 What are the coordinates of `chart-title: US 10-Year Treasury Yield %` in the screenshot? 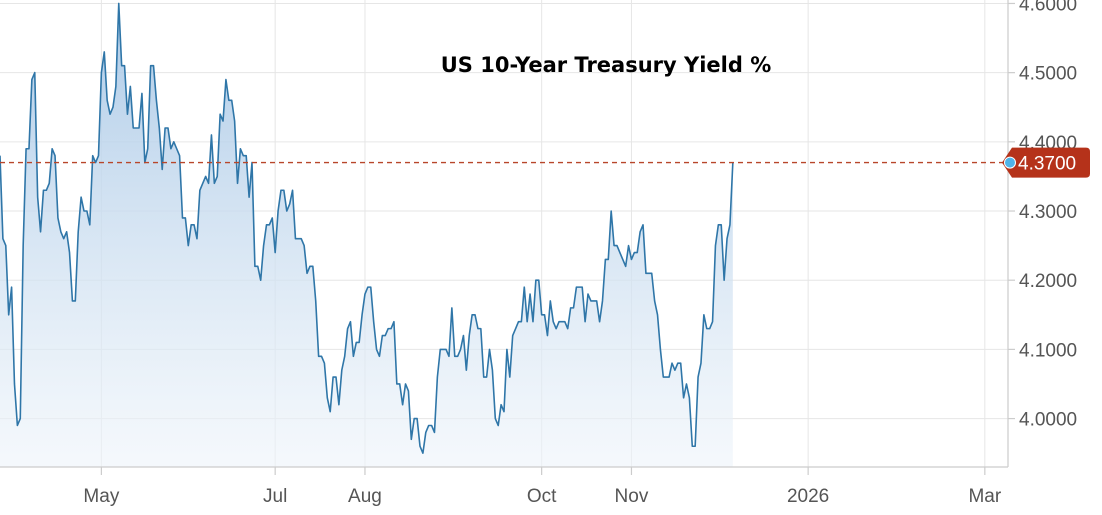 It's located at (606, 65).